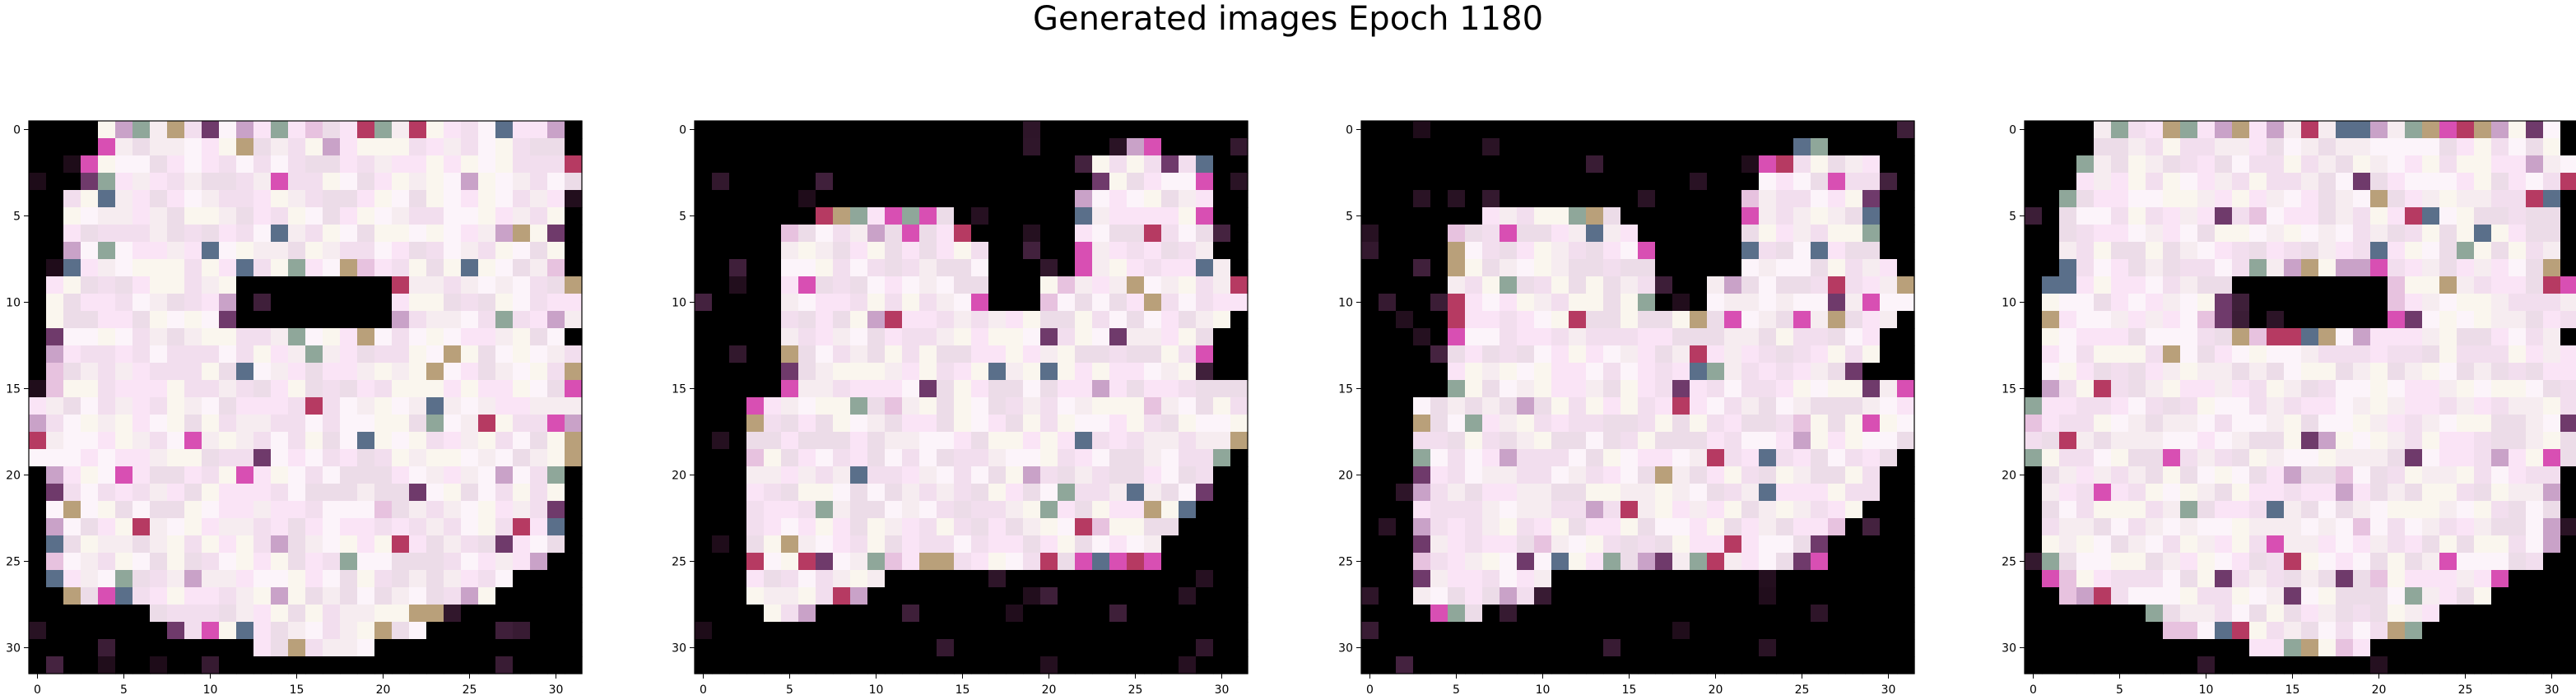  What do you see at coordinates (679, 649) in the screenshot?
I see `y-tick-label: 30` at bounding box center [679, 649].